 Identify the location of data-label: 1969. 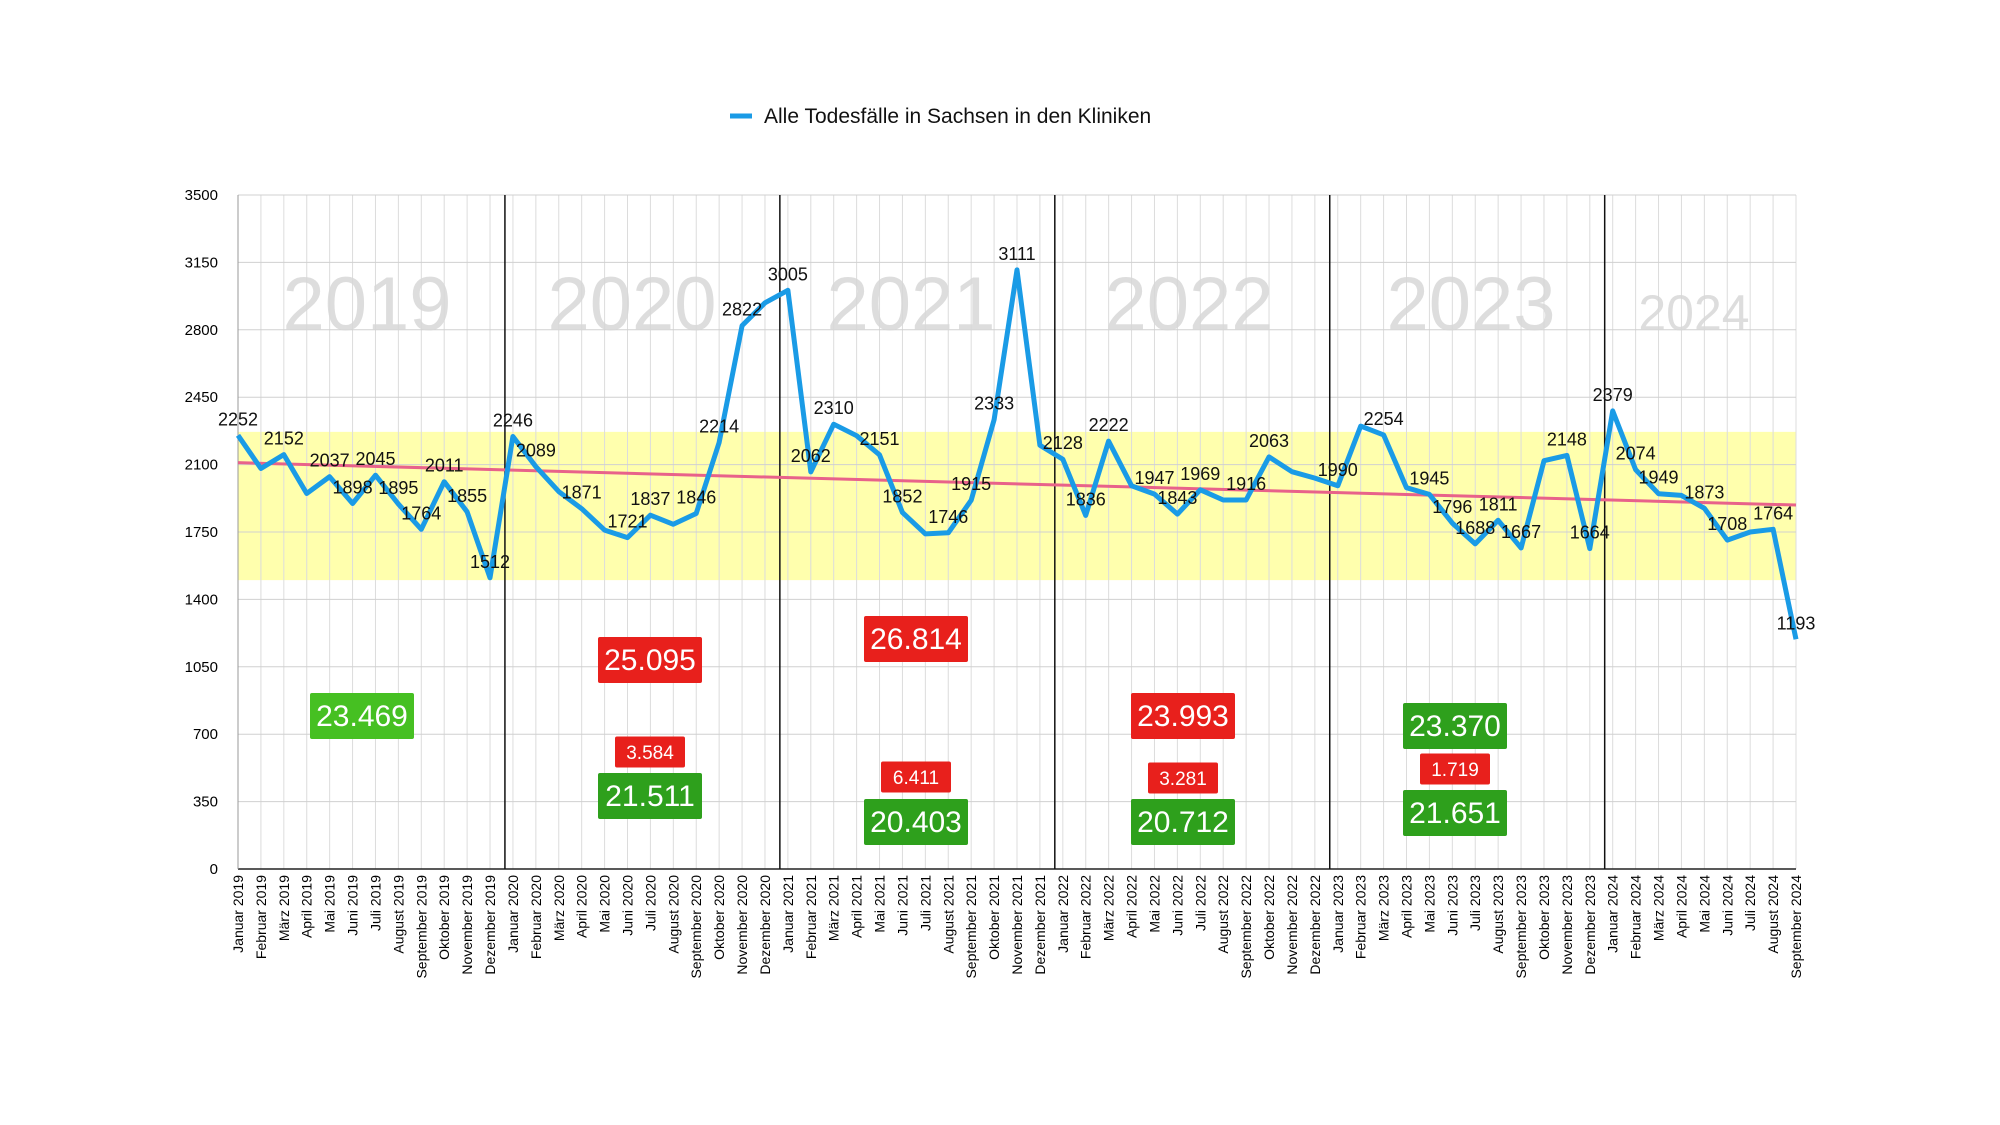
(1200, 474).